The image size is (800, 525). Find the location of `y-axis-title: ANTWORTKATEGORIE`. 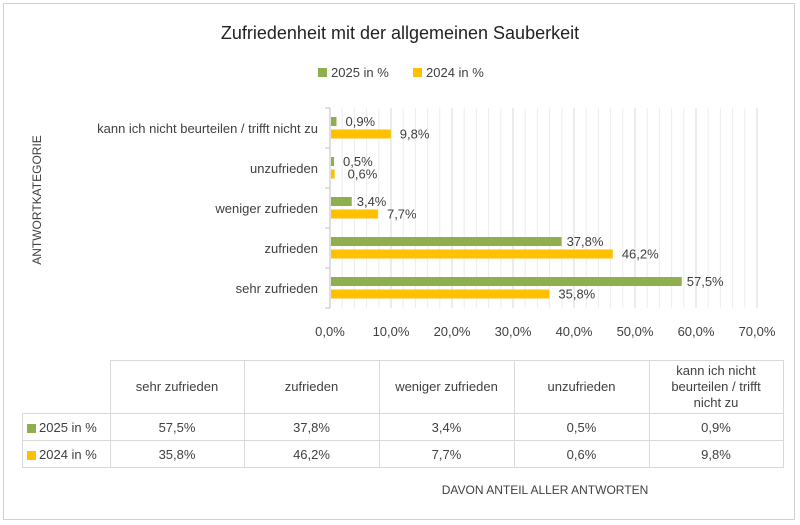

y-axis-title: ANTWORTKATEGORIE is located at coordinates (37, 200).